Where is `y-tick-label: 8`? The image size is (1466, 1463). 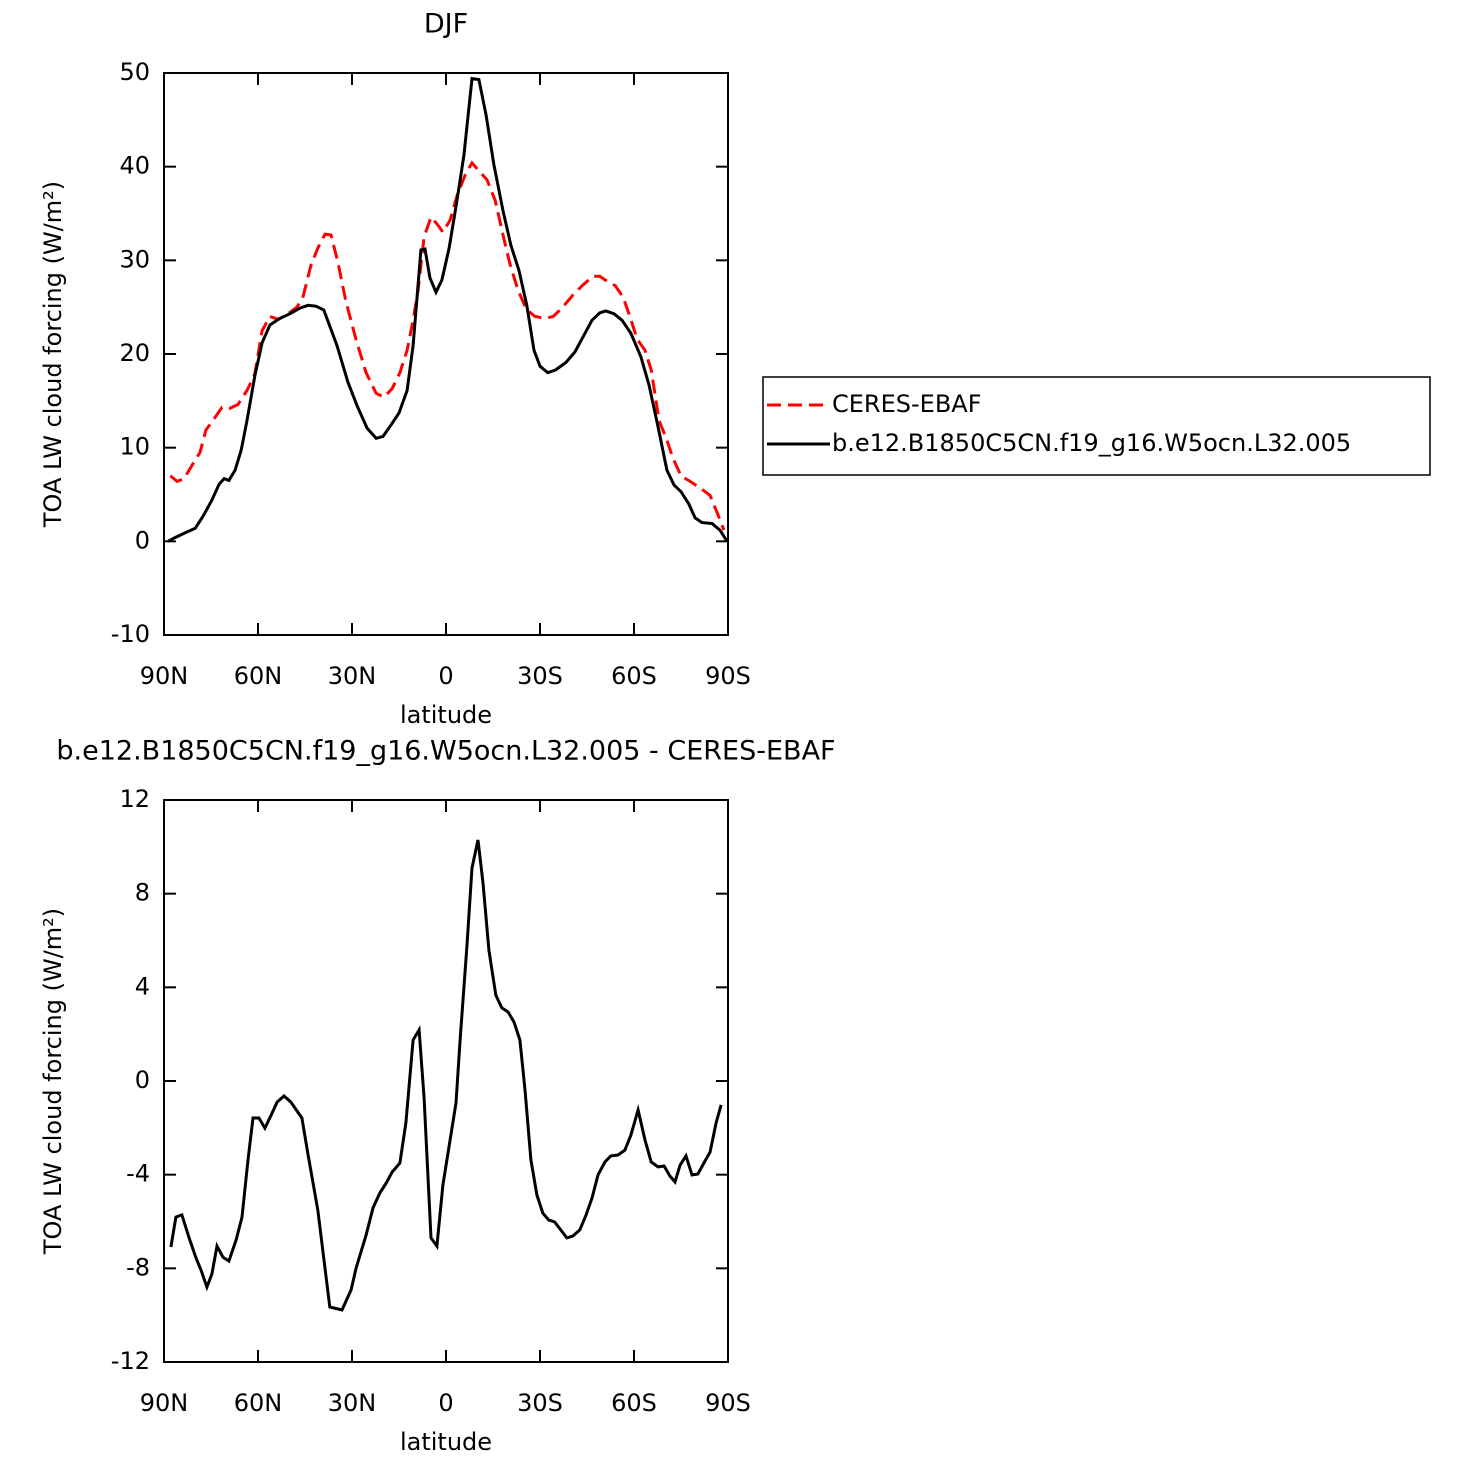
y-tick-label: 8 is located at coordinates (142, 893).